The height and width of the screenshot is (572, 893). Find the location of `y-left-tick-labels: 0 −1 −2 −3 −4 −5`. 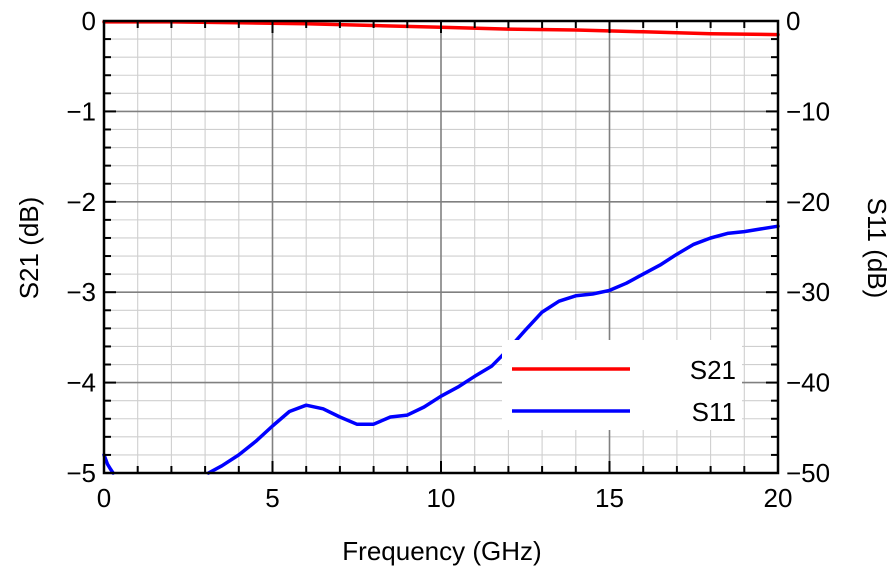

y-left-tick-labels: 0 −1 −2 −3 −4 −5 is located at coordinates (81, 247).